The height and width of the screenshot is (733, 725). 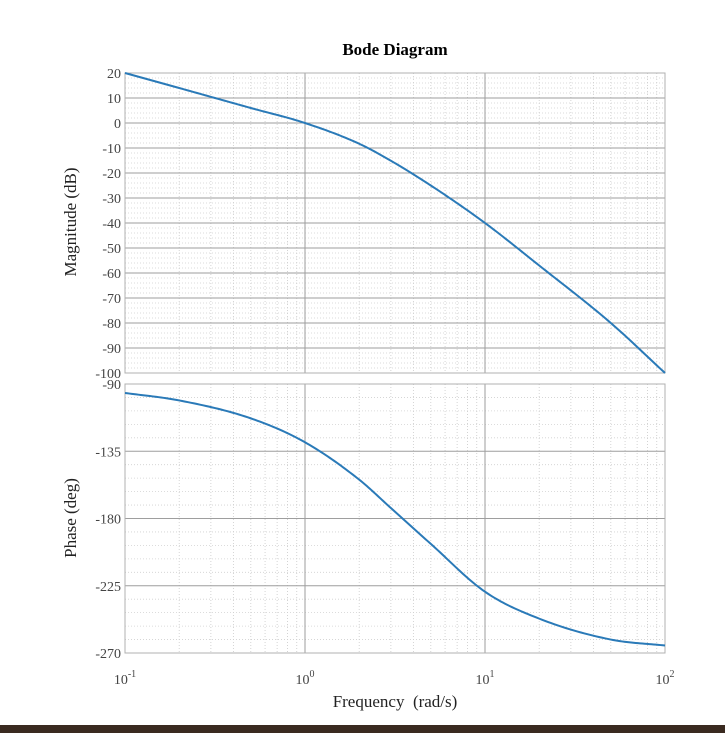 What do you see at coordinates (665, 678) in the screenshot?
I see `frequency-tick-label: 10²` at bounding box center [665, 678].